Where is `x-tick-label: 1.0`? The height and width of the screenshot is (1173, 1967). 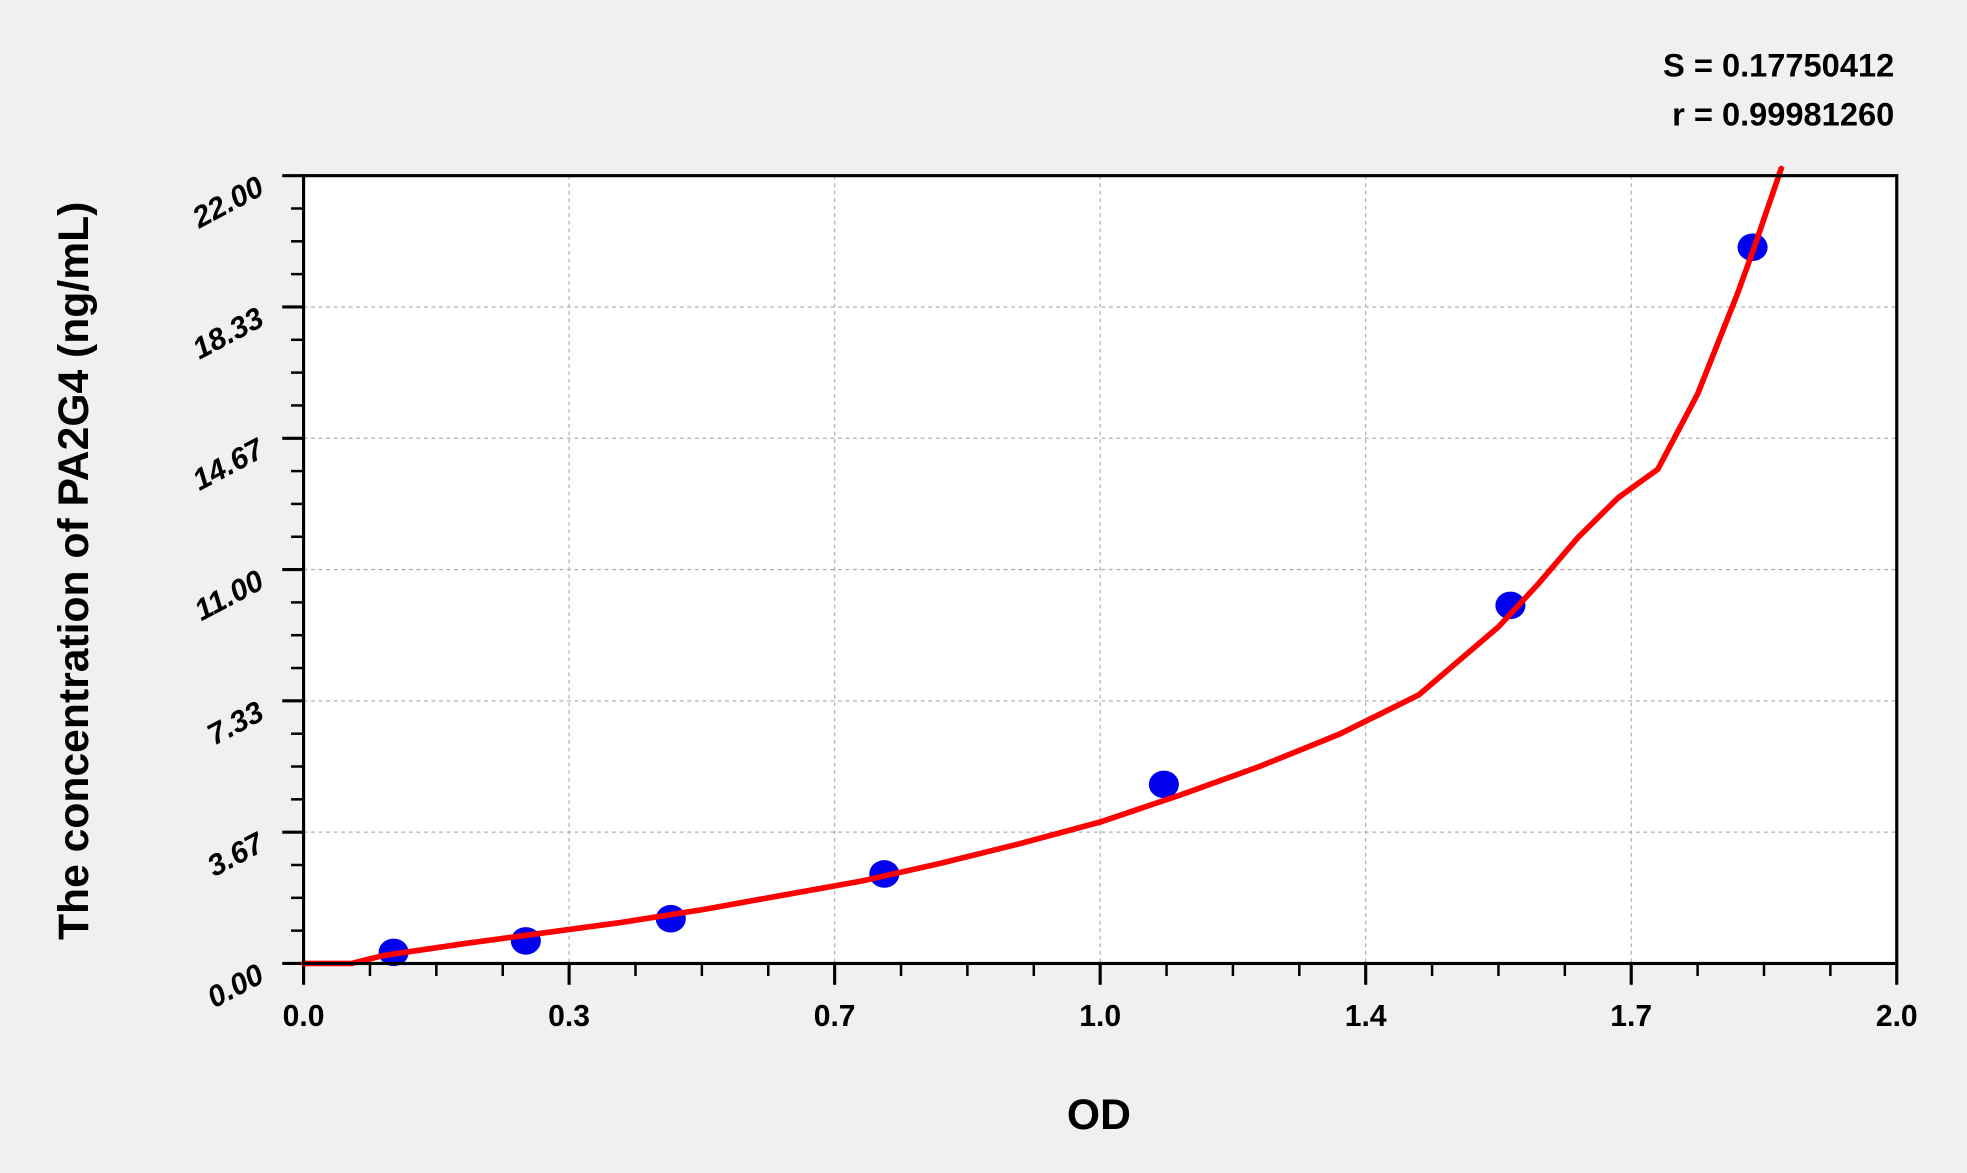 x-tick-label: 1.0 is located at coordinates (1100, 1016).